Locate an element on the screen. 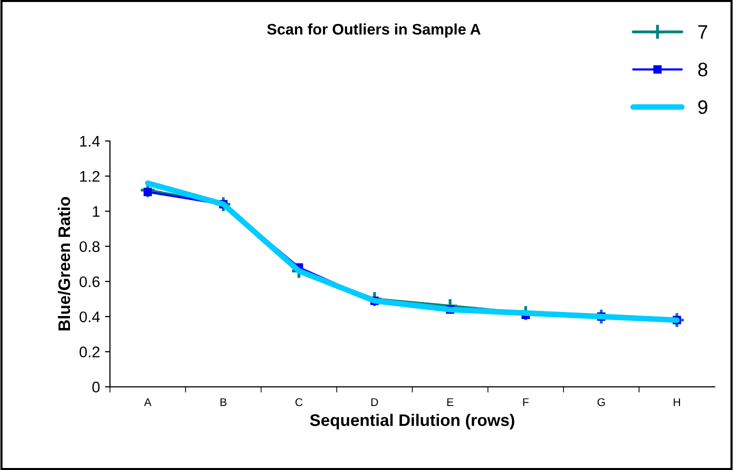 Image resolution: width=733 pixels, height=470 pixels. x-tick-label: A is located at coordinates (148, 402).